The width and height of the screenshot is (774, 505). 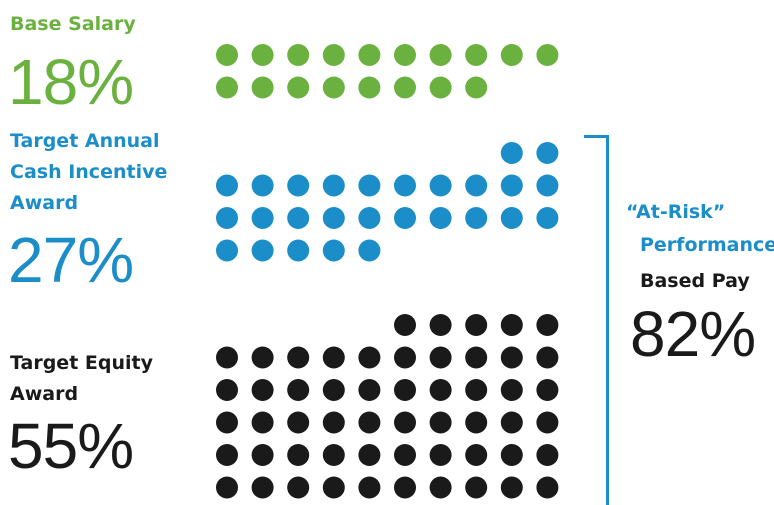 What do you see at coordinates (71, 82) in the screenshot?
I see `base-salary-percent: 18%` at bounding box center [71, 82].